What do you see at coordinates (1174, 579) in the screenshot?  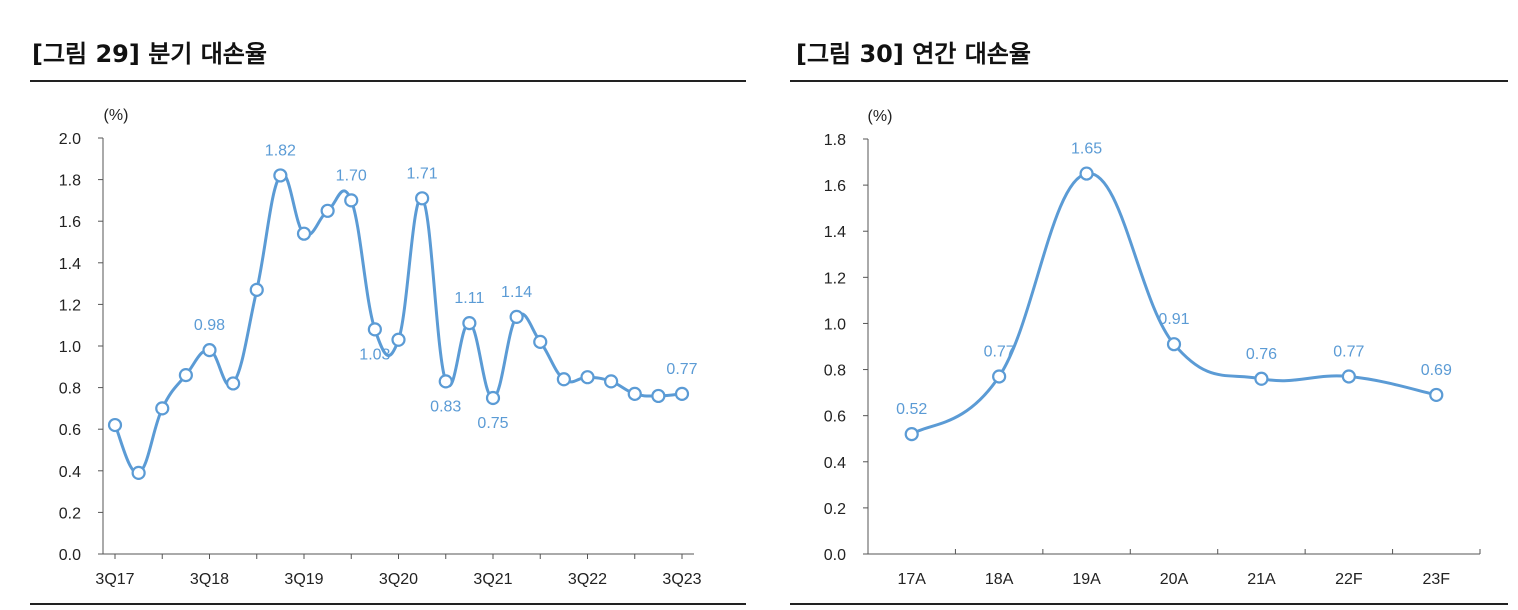 I see `x-tick-label: 20A` at bounding box center [1174, 579].